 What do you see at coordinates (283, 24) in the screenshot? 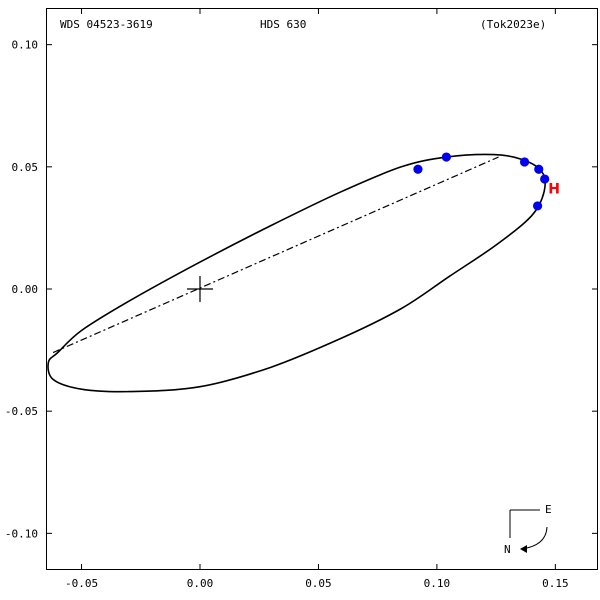
I see `discoverer-label: HDS 630` at bounding box center [283, 24].